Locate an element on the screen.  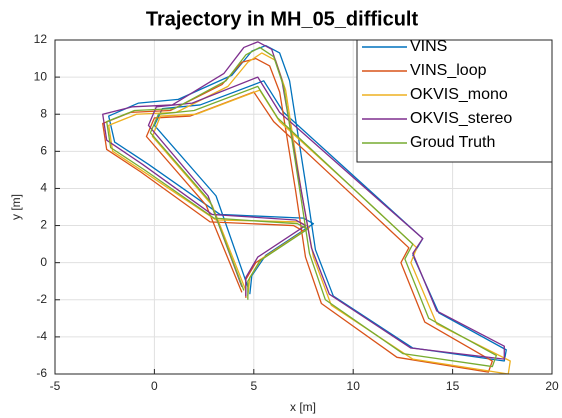
legend-label: Groud Truth is located at coordinates (452, 142).